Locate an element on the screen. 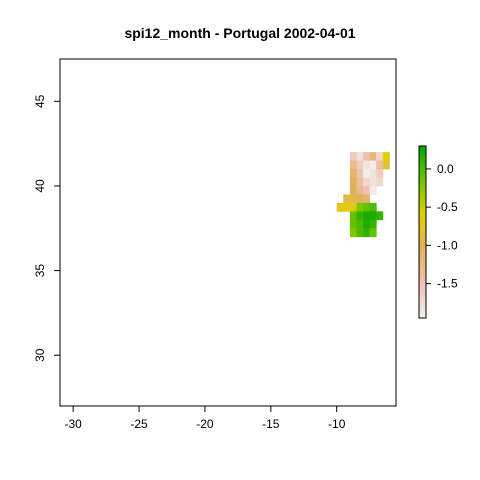  x-tick-label: -30 is located at coordinates (74, 424).